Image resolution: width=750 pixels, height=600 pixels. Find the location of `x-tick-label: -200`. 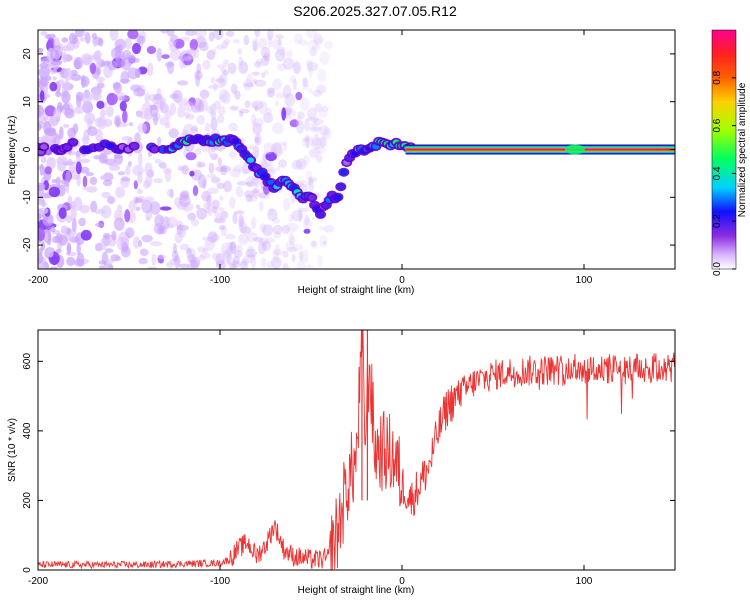

x-tick-label: -200 is located at coordinates (38, 280).